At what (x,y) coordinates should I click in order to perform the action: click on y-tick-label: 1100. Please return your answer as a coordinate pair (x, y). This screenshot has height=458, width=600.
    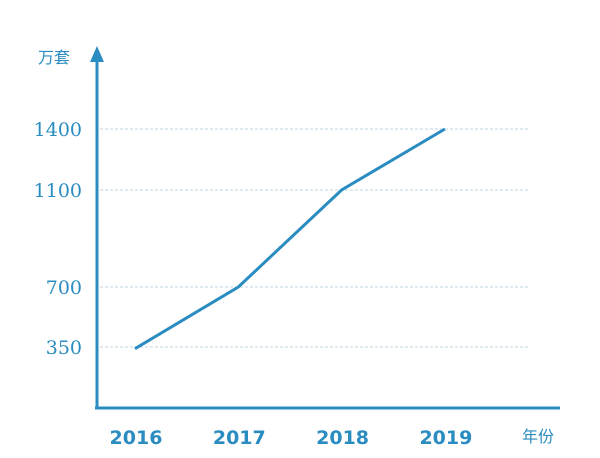
    Looking at the image, I should click on (58, 191).